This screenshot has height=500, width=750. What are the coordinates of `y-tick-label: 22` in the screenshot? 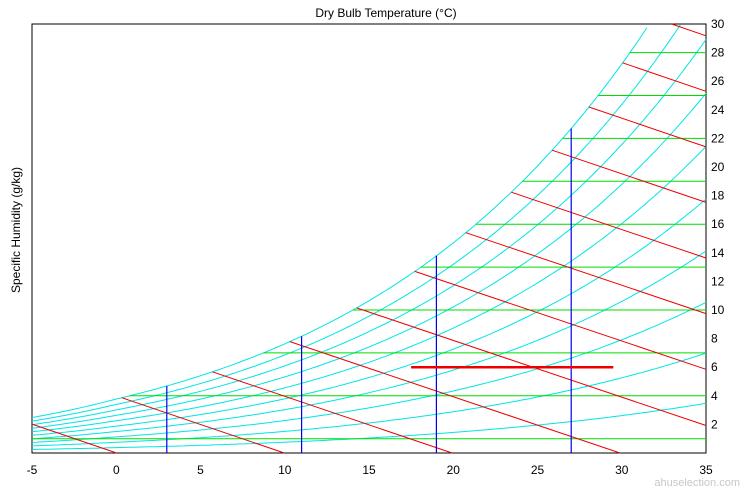 It's located at (718, 138).